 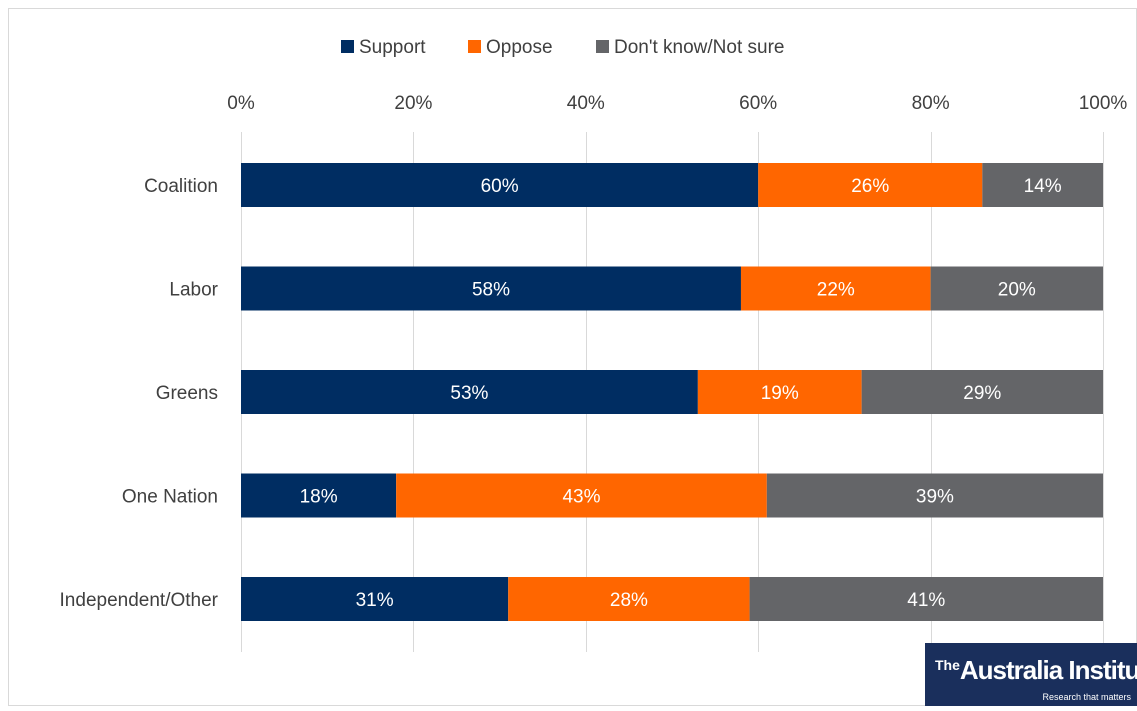 What do you see at coordinates (375, 600) in the screenshot?
I see `data-label: 31%` at bounding box center [375, 600].